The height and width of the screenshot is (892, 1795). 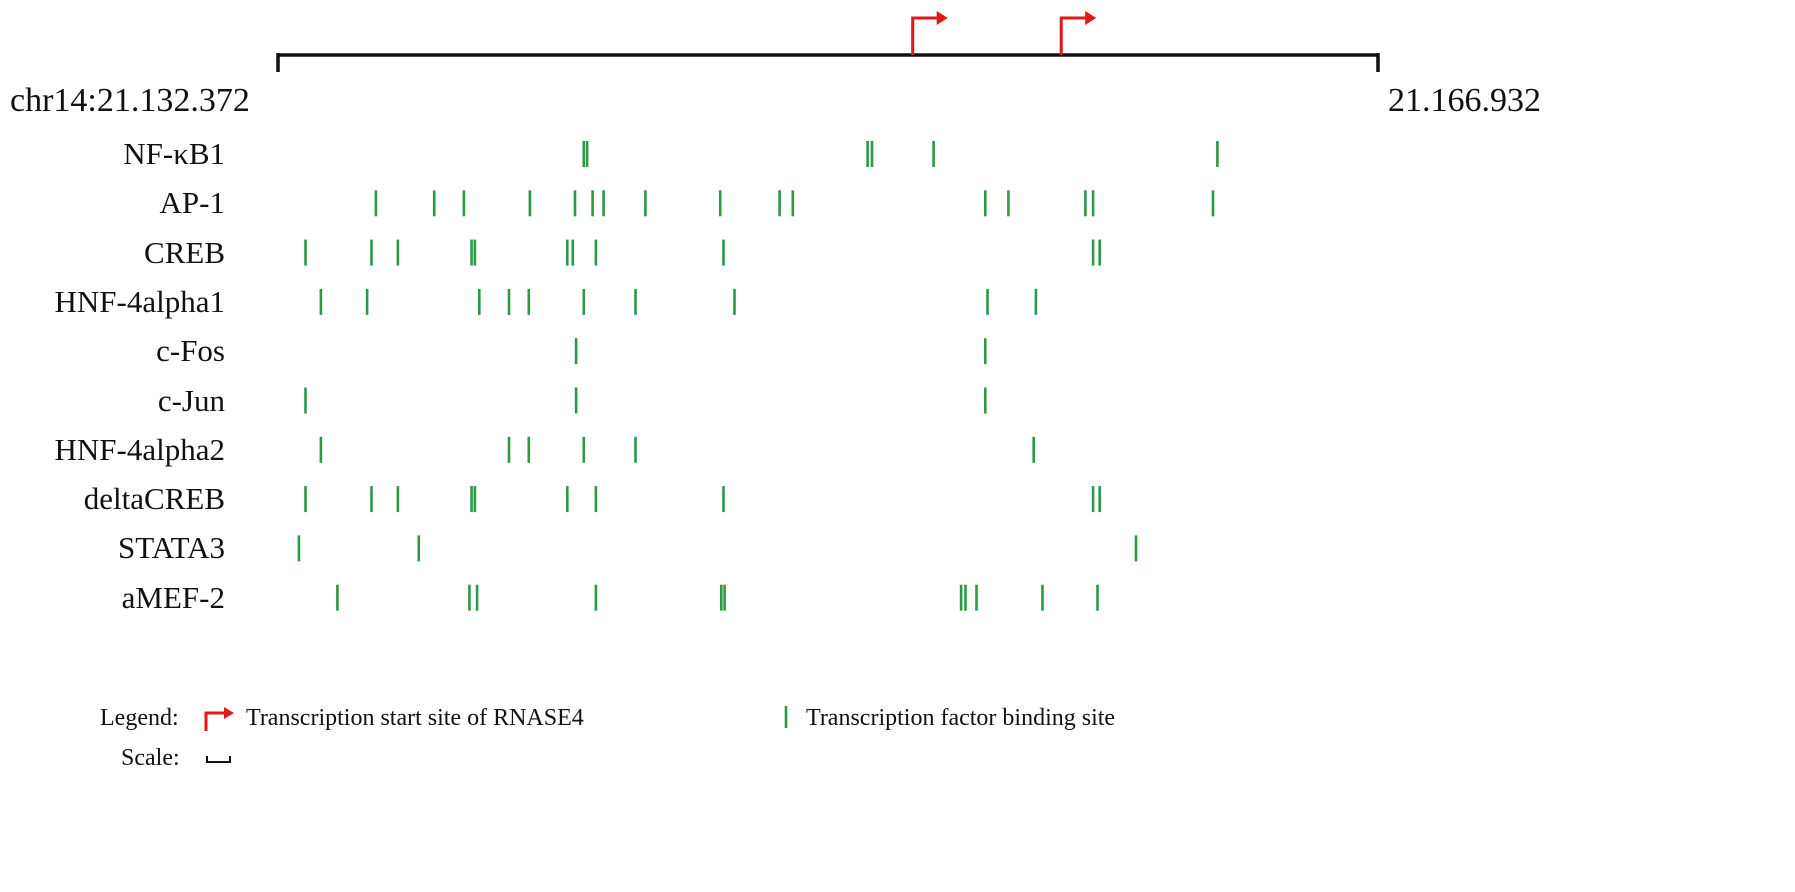 What do you see at coordinates (1004, 33) in the screenshot?
I see `tss-layer` at bounding box center [1004, 33].